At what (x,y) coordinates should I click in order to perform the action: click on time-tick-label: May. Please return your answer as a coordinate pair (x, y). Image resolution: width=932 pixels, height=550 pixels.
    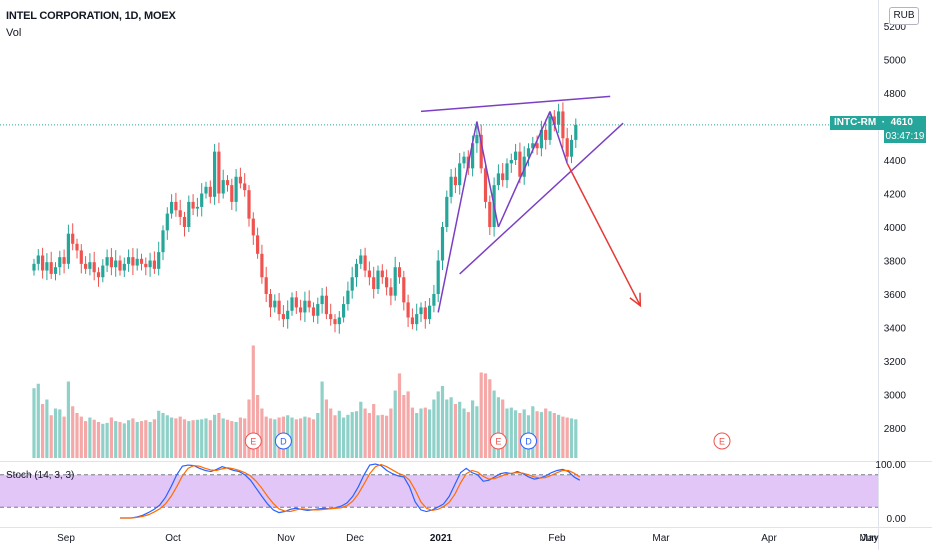
    Looking at the image, I should click on (869, 538).